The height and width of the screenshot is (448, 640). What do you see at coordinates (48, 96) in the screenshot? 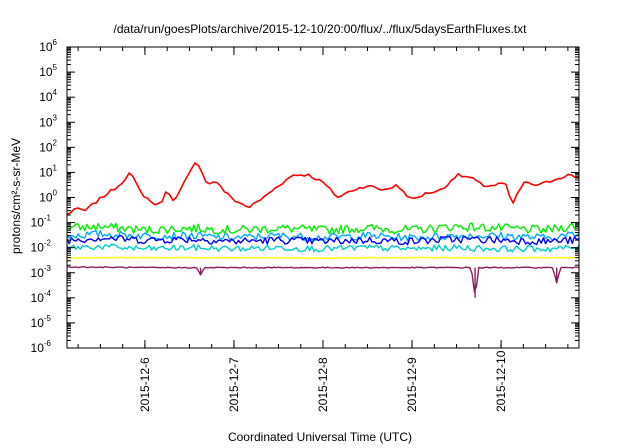
I see `y-tick-label: 10⁴` at bounding box center [48, 96].